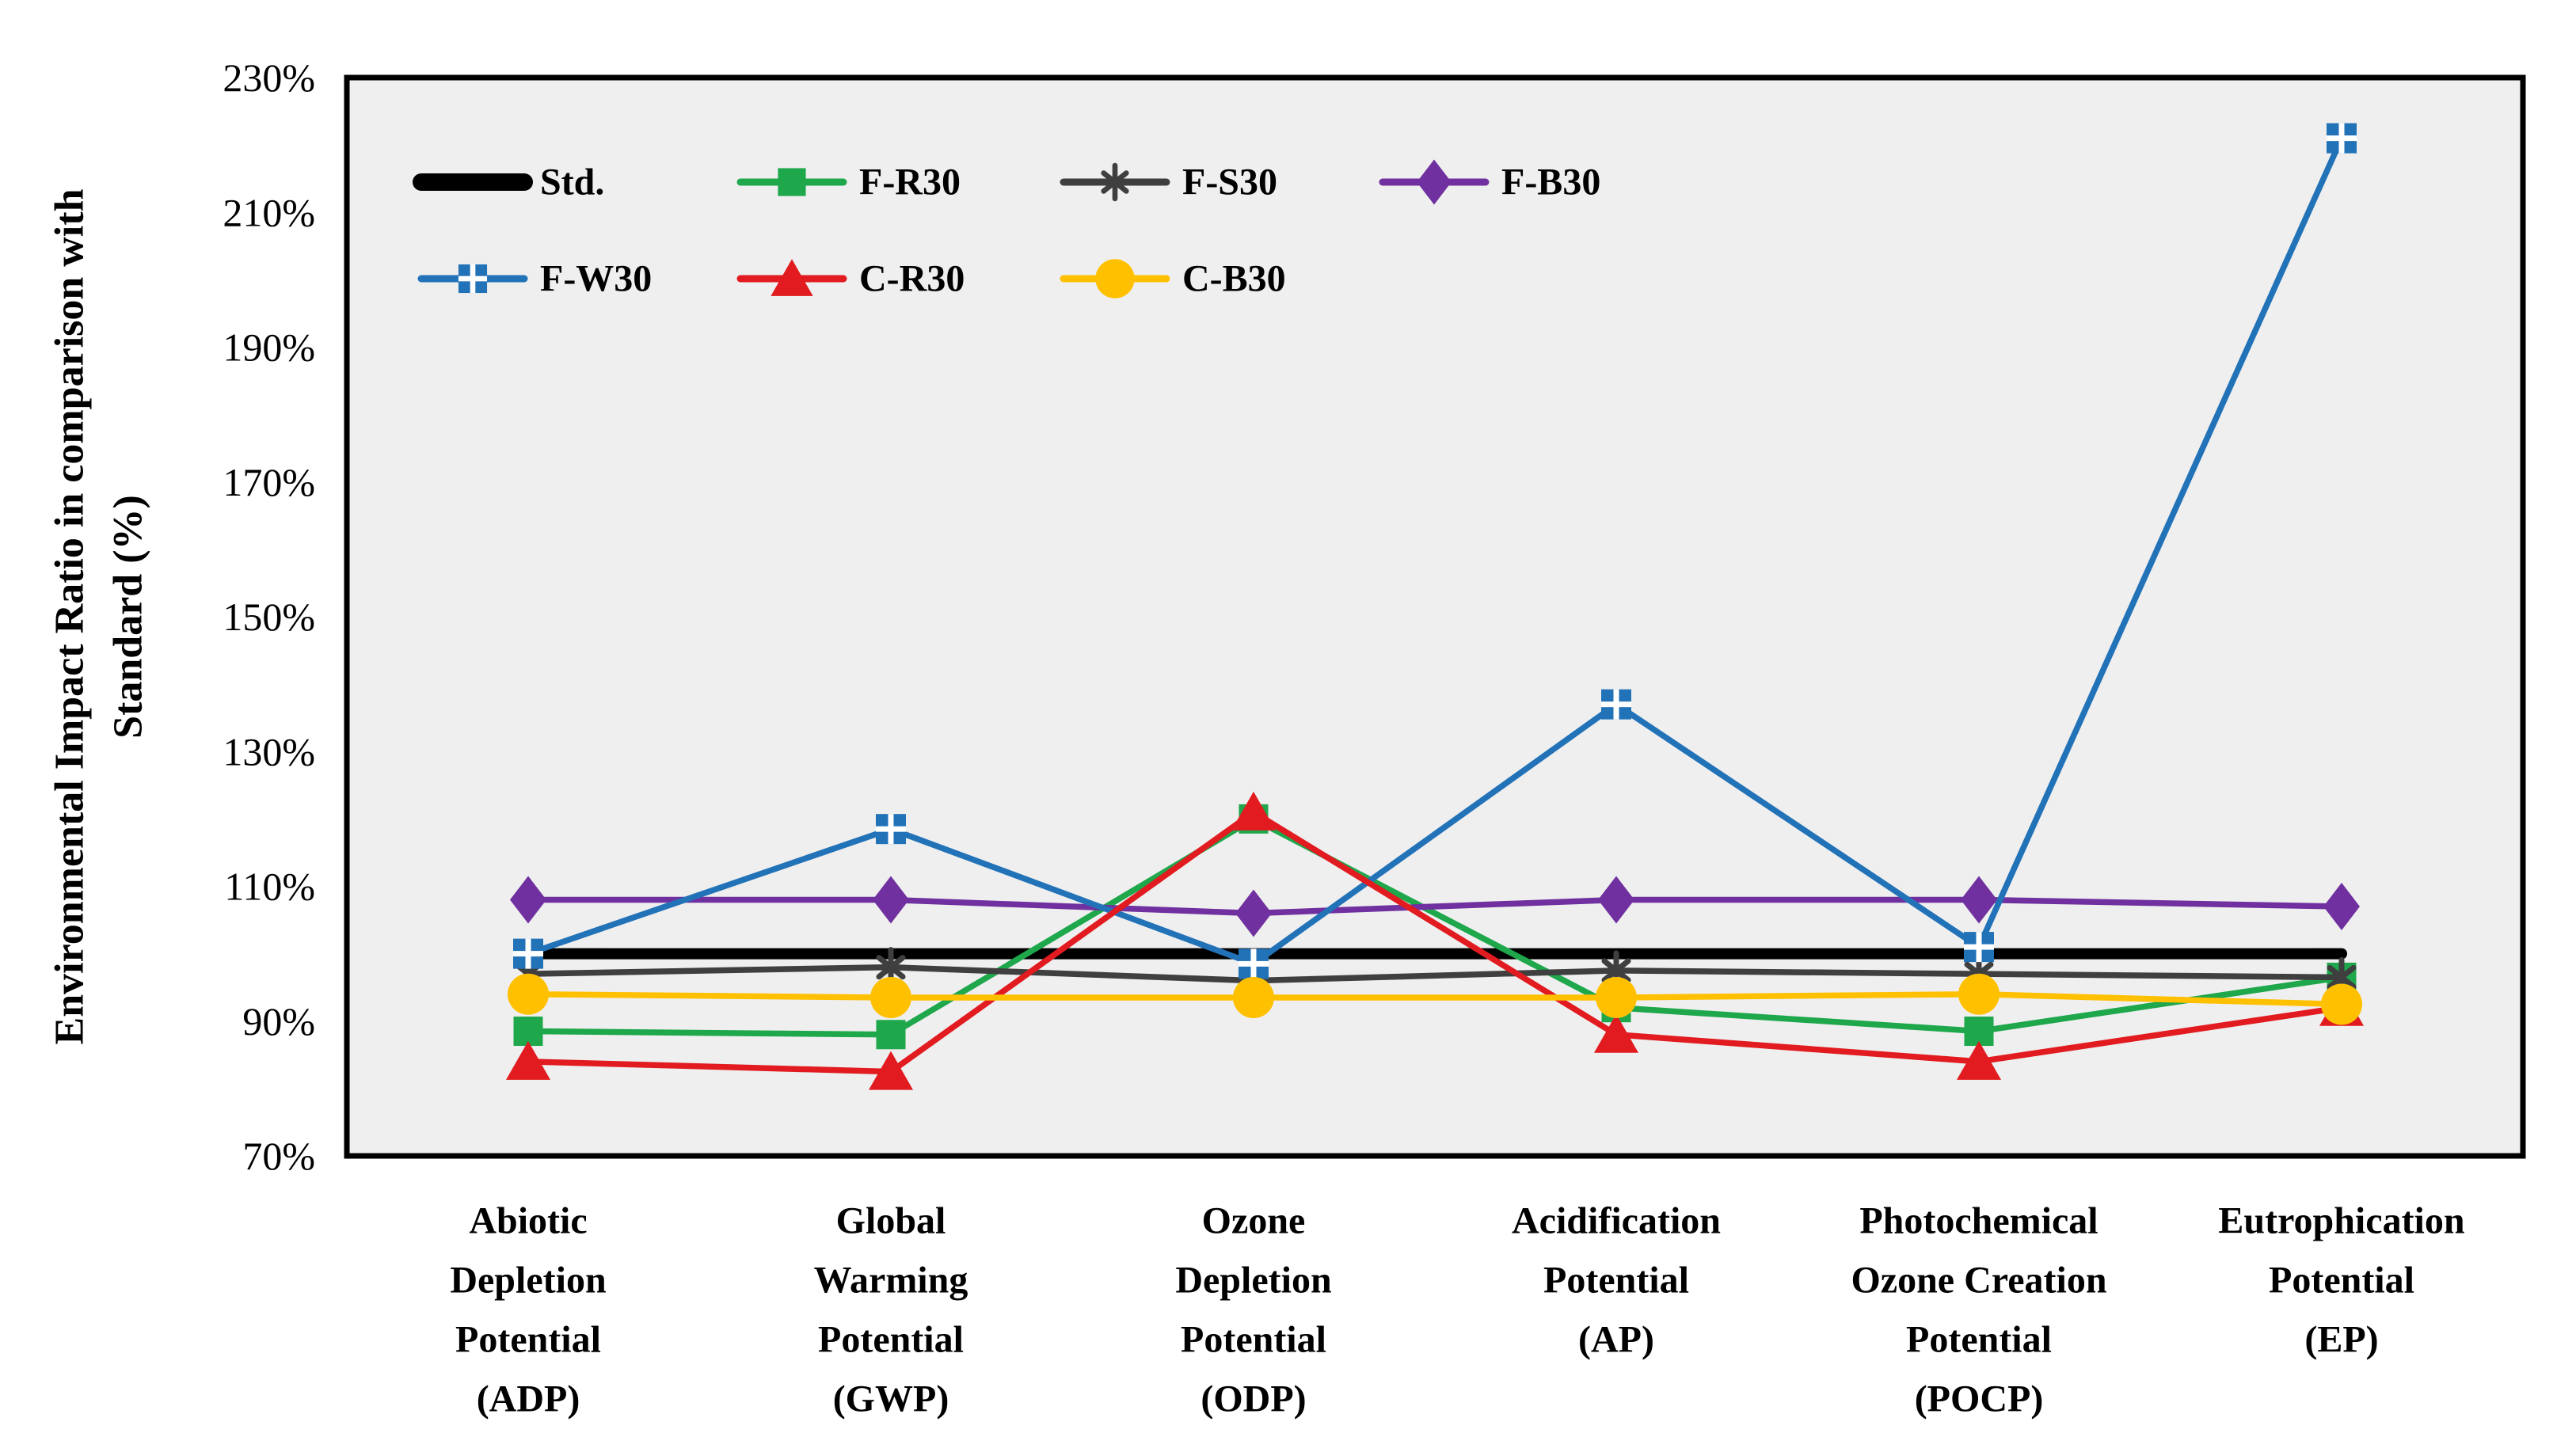 This screenshot has width=2576, height=1452. What do you see at coordinates (2341, 1340) in the screenshot?
I see `category-label-EP: (EP)` at bounding box center [2341, 1340].